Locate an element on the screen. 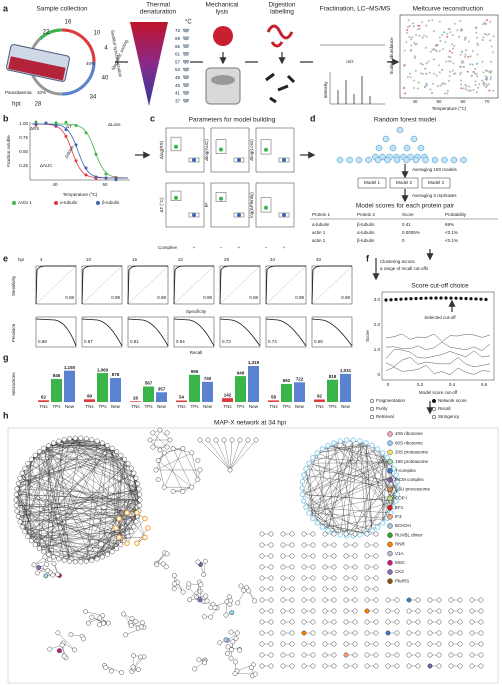 The image size is (502, 685). legend-swatch is located at coordinates (390, 434).